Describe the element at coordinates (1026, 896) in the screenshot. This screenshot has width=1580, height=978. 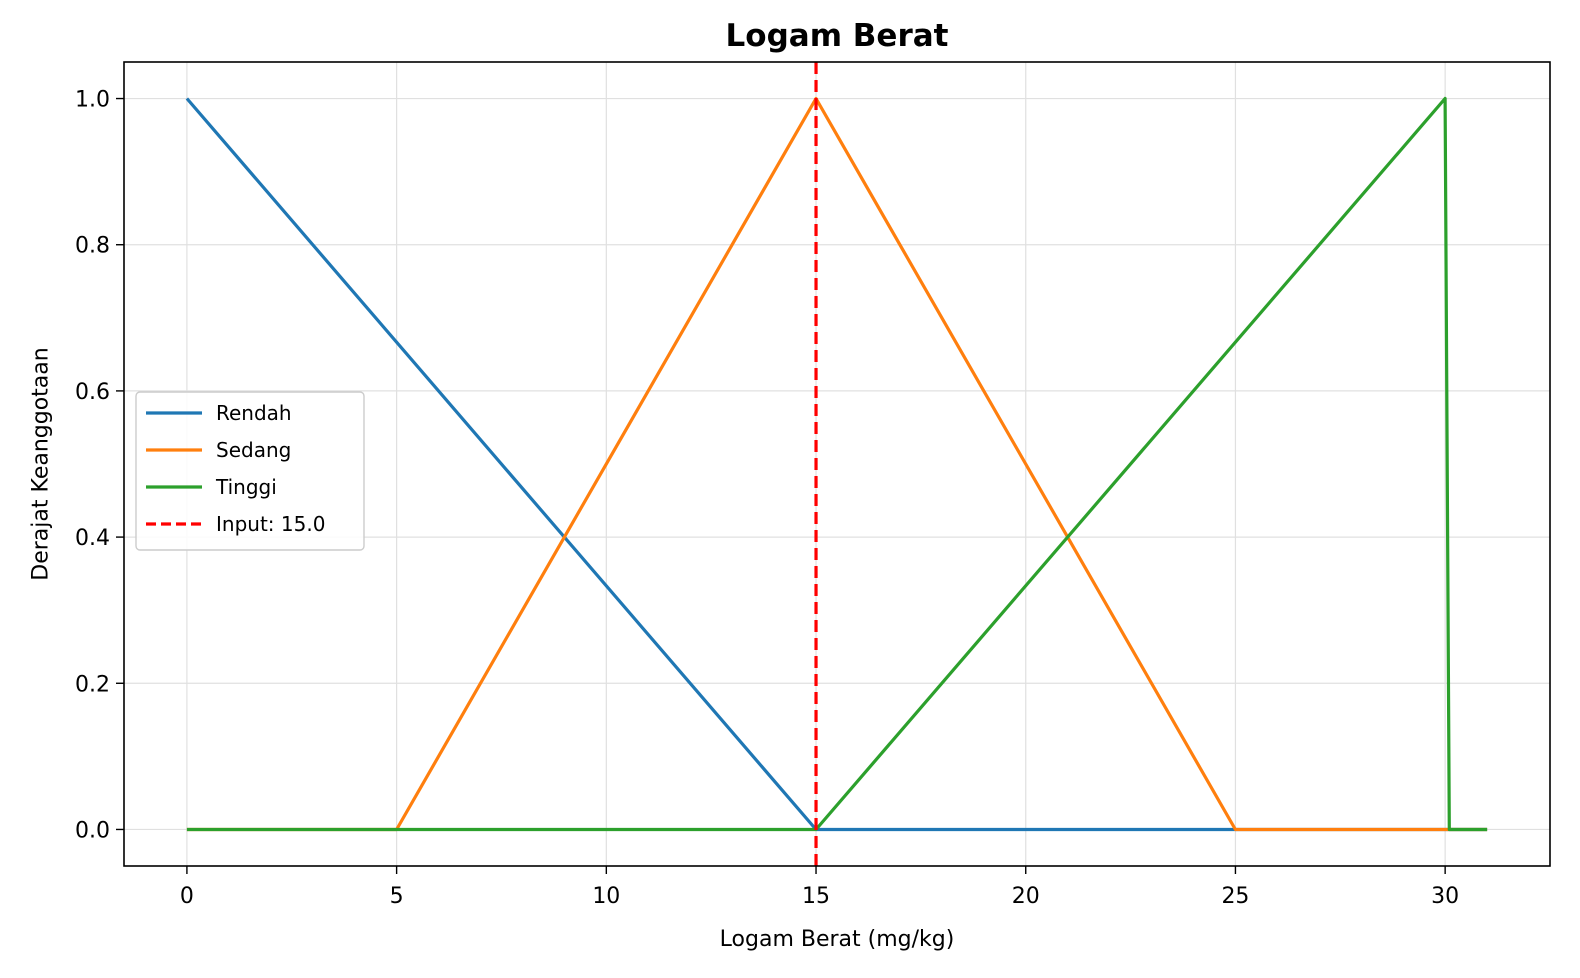
I see `x-tick-label: 20` at that location.